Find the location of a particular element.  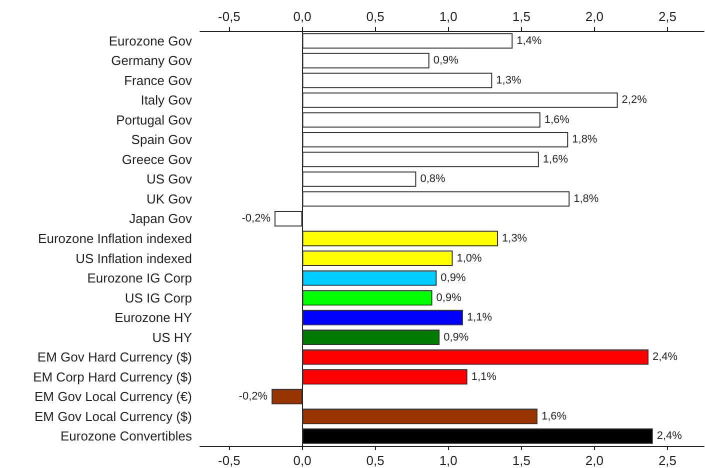

x2-tick-label: -0,5 is located at coordinates (229, 16).